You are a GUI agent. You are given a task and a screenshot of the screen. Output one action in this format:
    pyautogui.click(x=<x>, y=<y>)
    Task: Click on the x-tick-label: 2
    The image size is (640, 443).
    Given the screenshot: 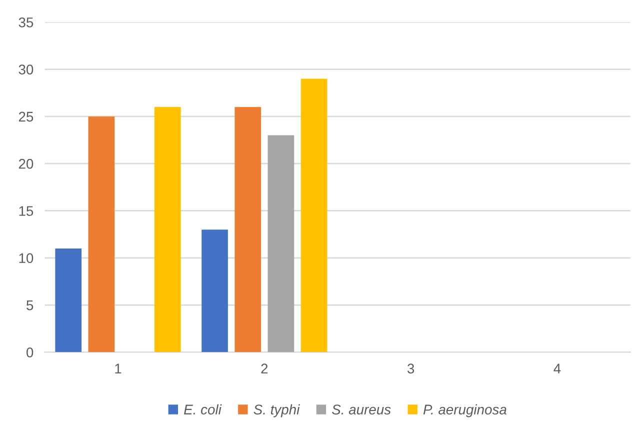 What is the action you would take?
    pyautogui.click(x=264, y=369)
    